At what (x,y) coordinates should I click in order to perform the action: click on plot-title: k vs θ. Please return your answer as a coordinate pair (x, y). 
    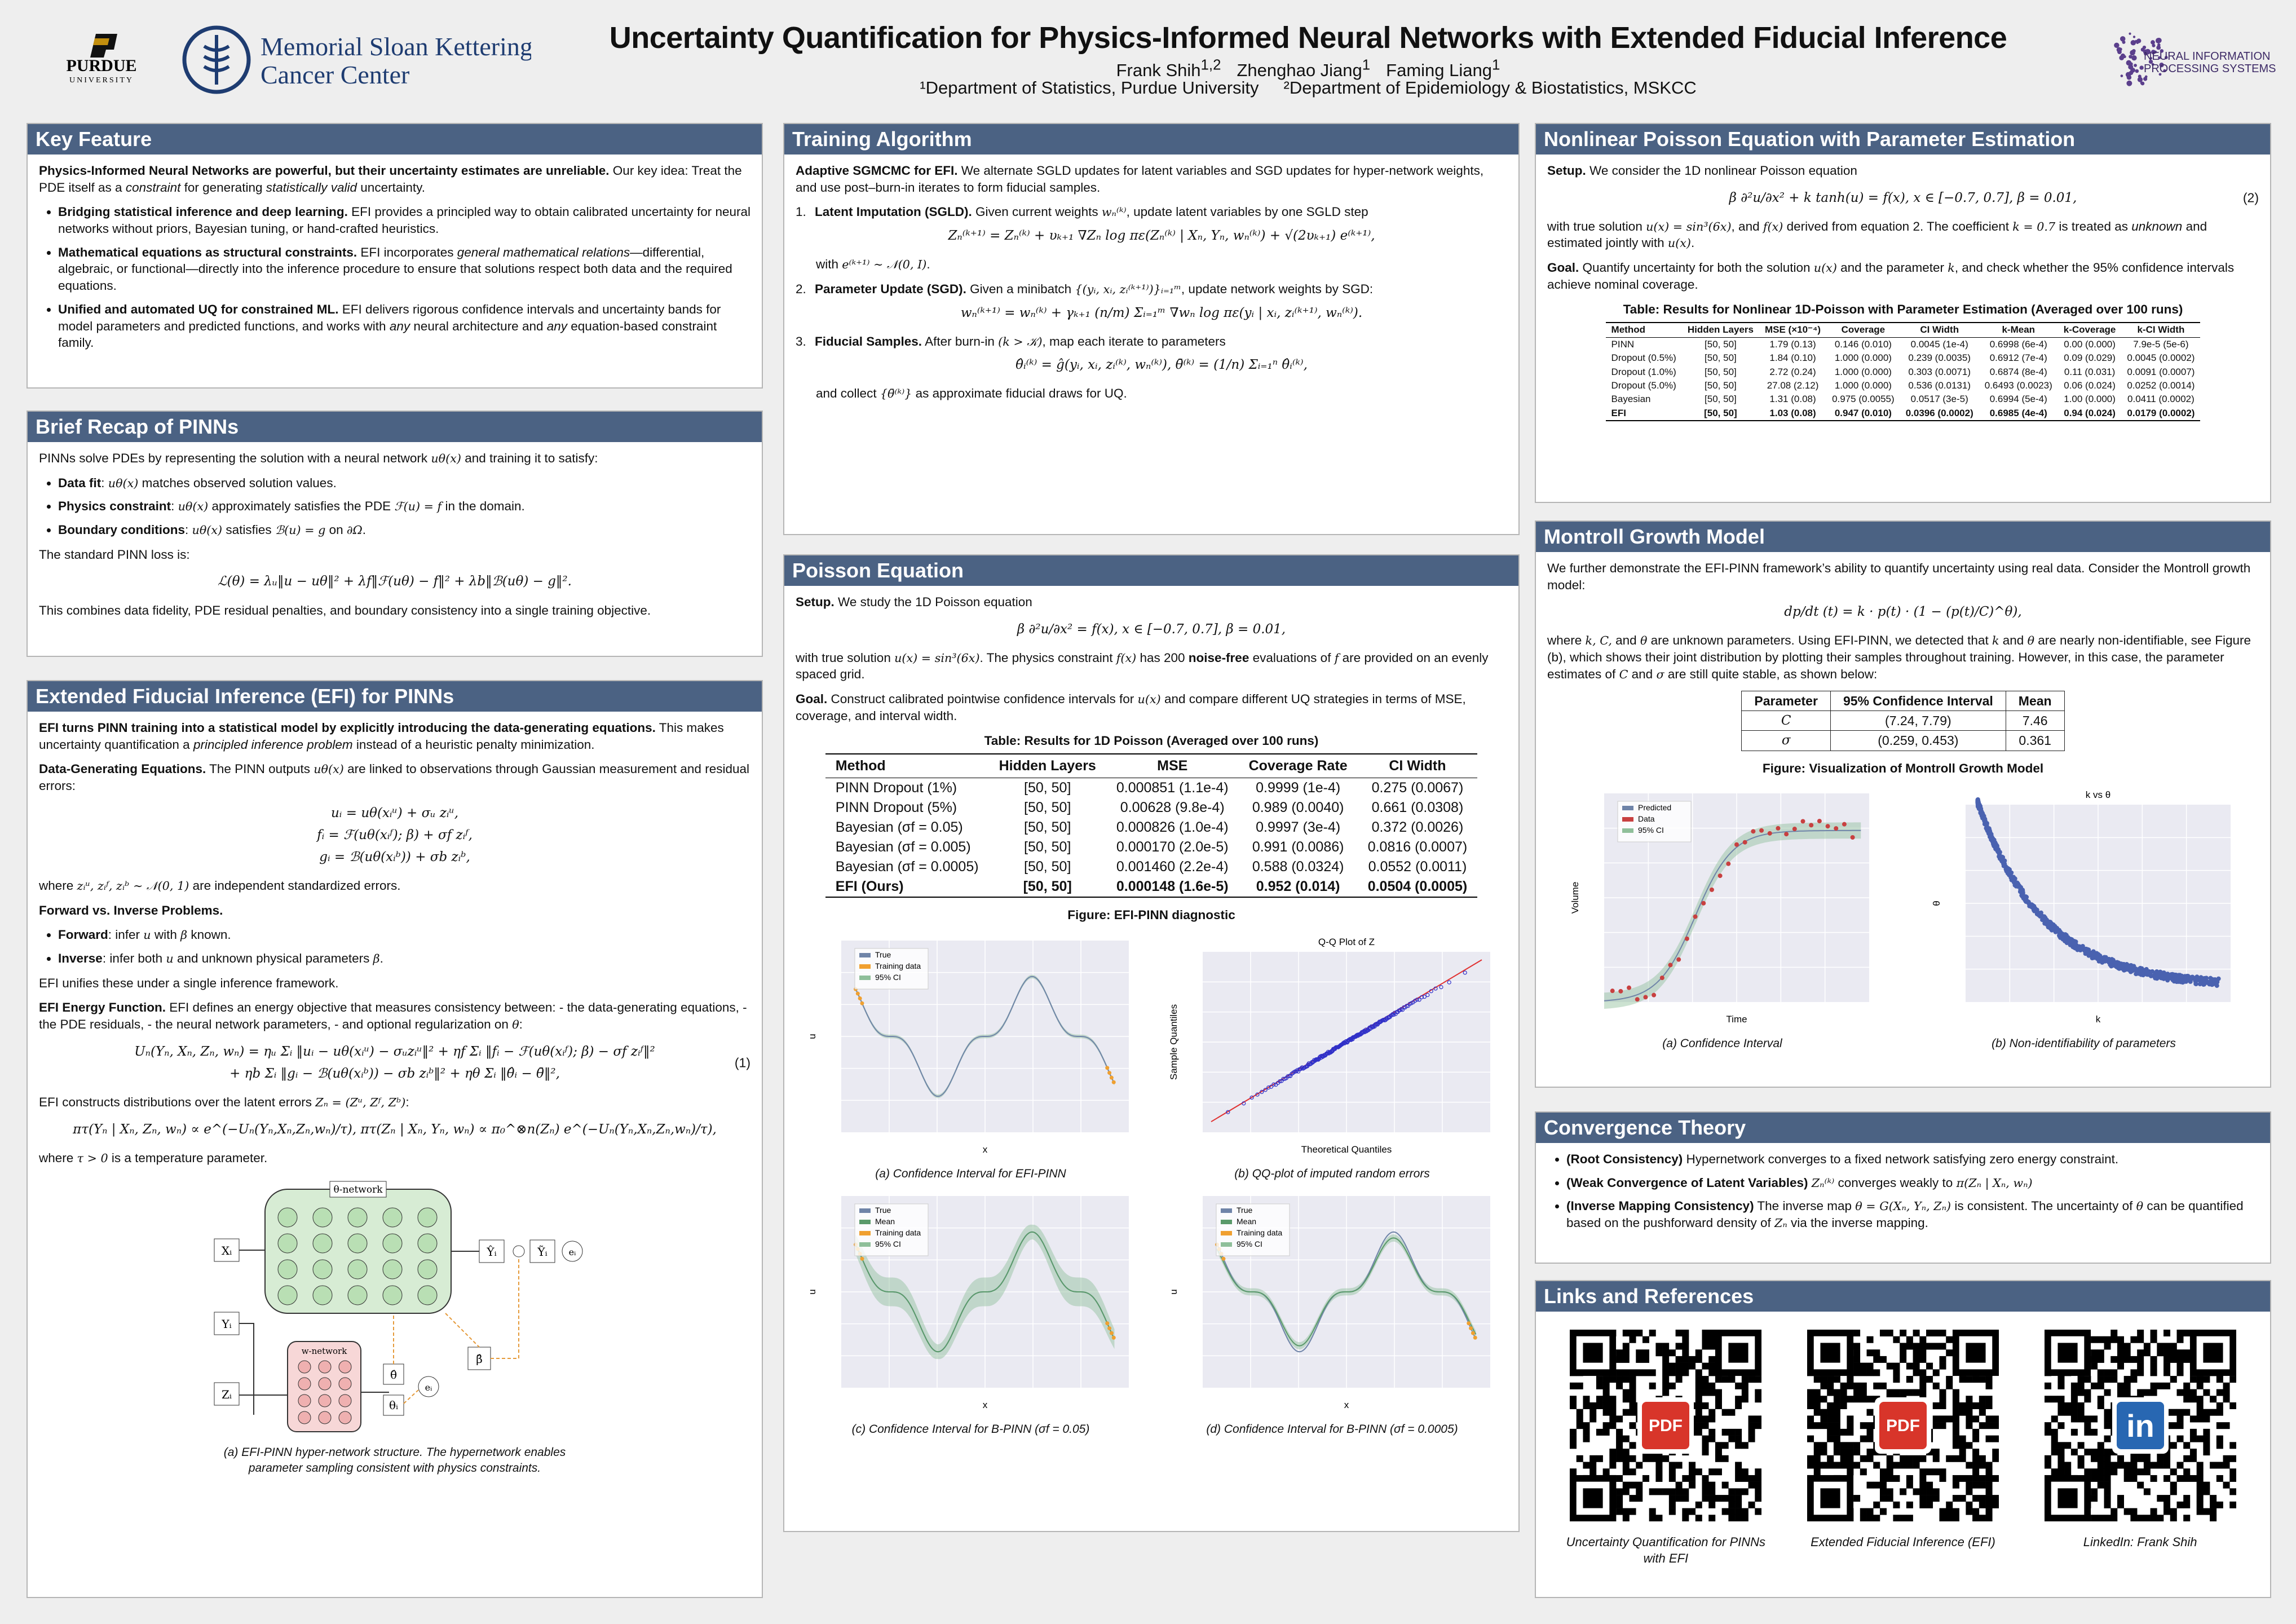
    Looking at the image, I should click on (2097, 794).